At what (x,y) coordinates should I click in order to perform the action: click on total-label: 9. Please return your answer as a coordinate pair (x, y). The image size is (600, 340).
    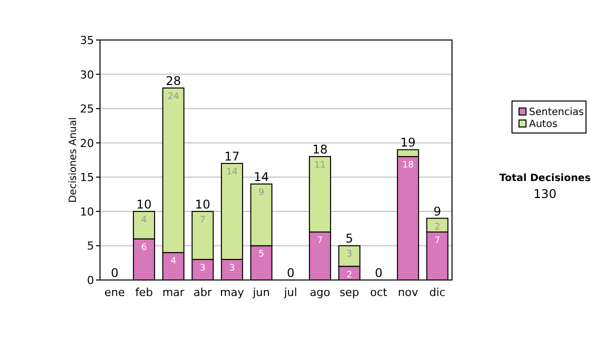
    Looking at the image, I should click on (438, 211).